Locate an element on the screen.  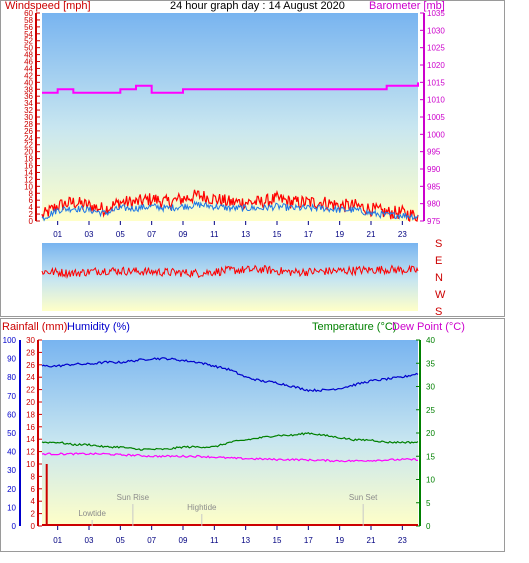
windspeed-tick-label: 0 is located at coordinates (31, 221).